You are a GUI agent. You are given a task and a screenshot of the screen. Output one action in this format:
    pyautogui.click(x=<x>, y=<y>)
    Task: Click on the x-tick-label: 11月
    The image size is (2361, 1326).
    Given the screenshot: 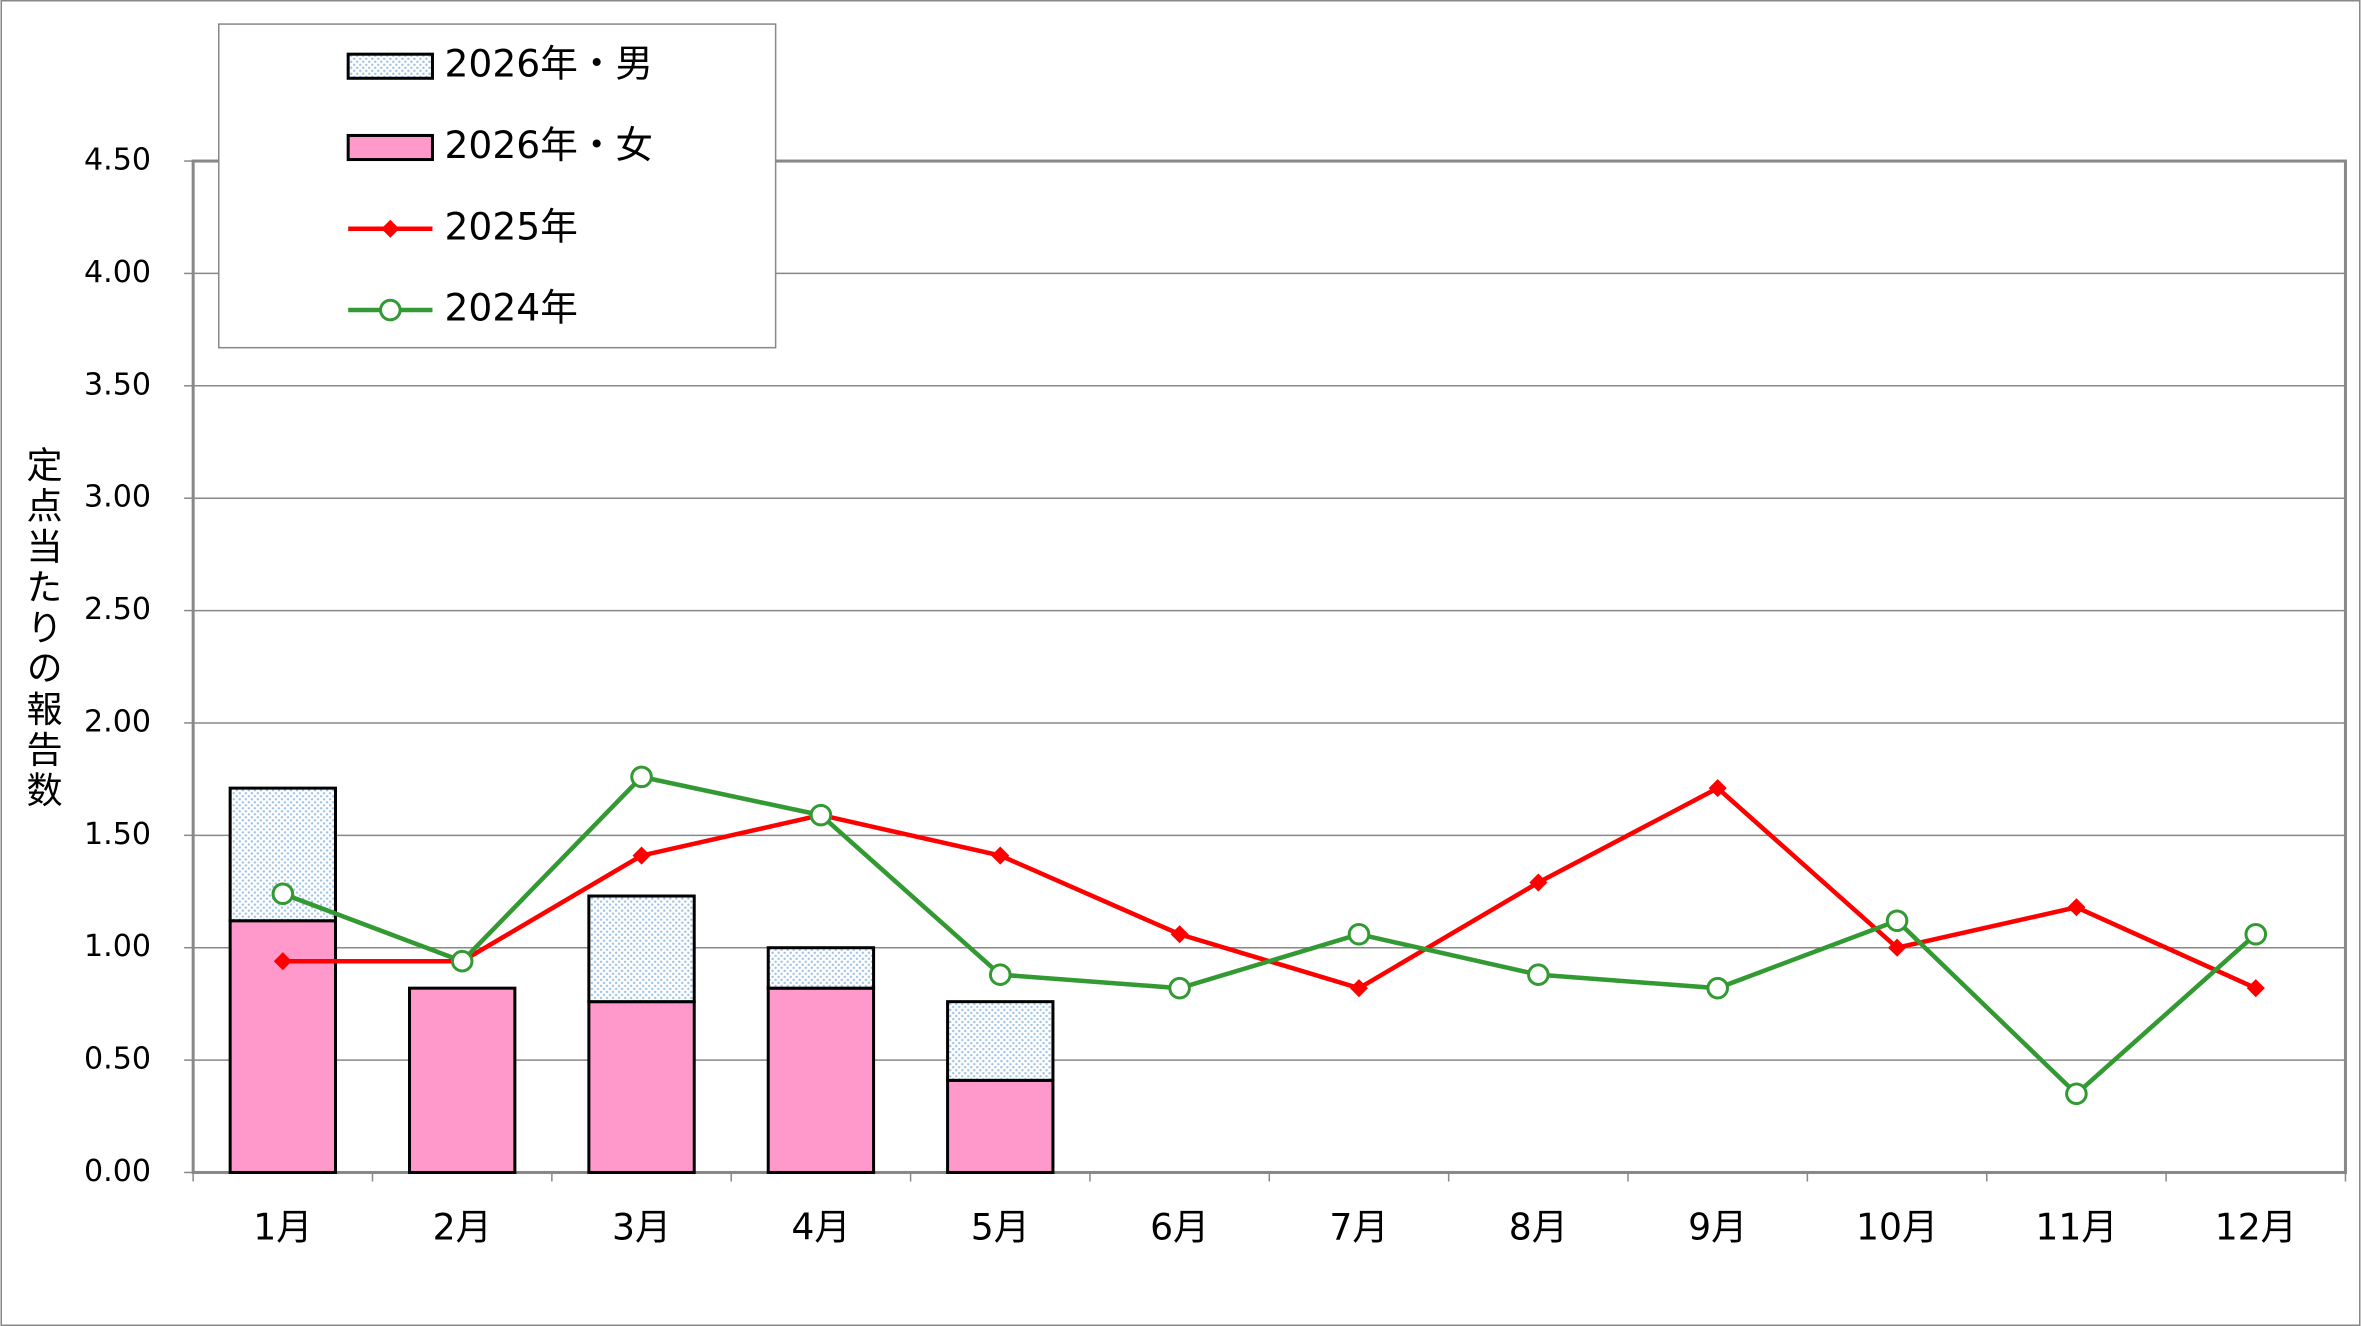 What is the action you would take?
    pyautogui.click(x=2076, y=1227)
    